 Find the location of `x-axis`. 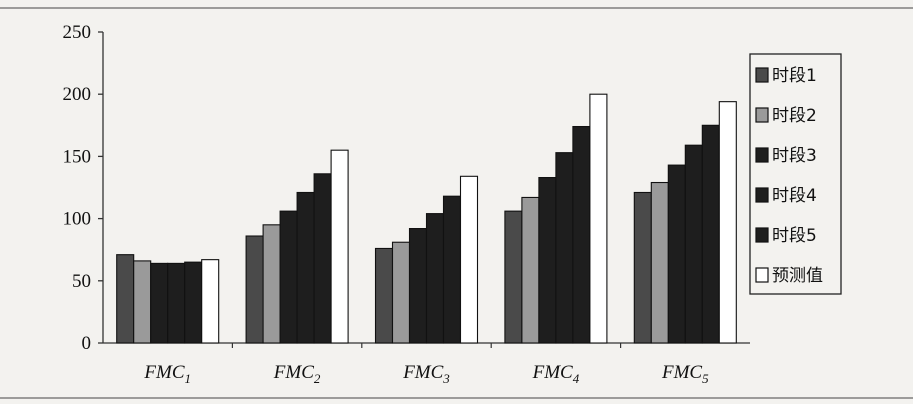

x-axis is located at coordinates (426, 345).